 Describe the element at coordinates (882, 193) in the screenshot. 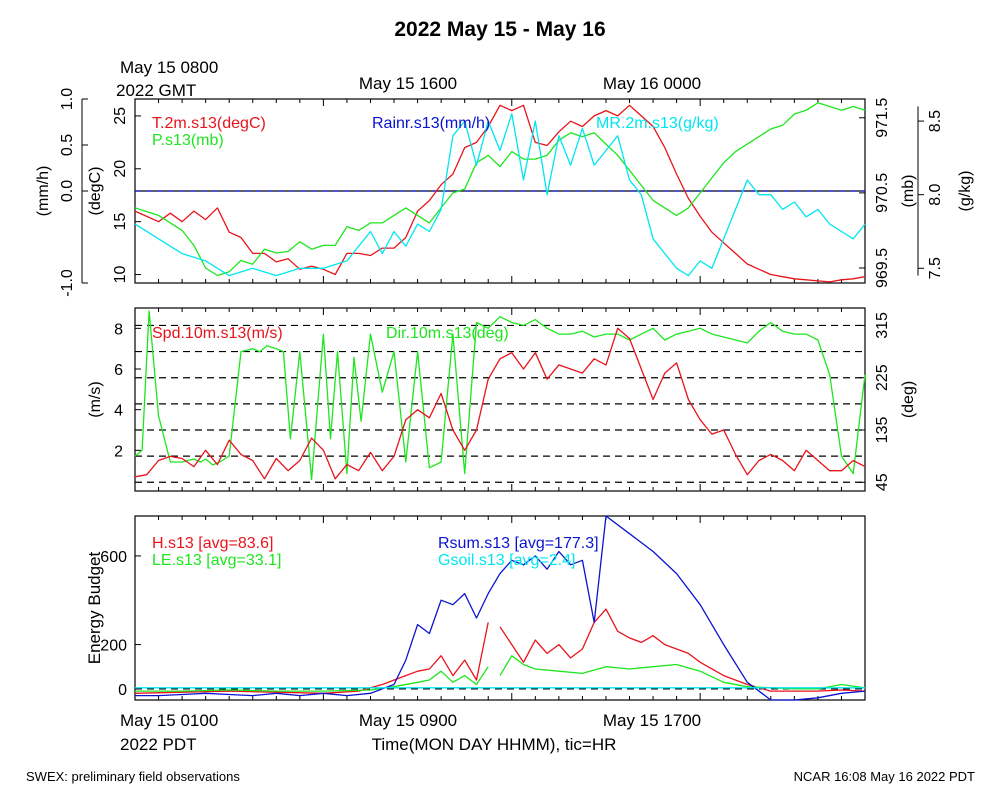

I see `mb-tick-label: 970.5` at that location.